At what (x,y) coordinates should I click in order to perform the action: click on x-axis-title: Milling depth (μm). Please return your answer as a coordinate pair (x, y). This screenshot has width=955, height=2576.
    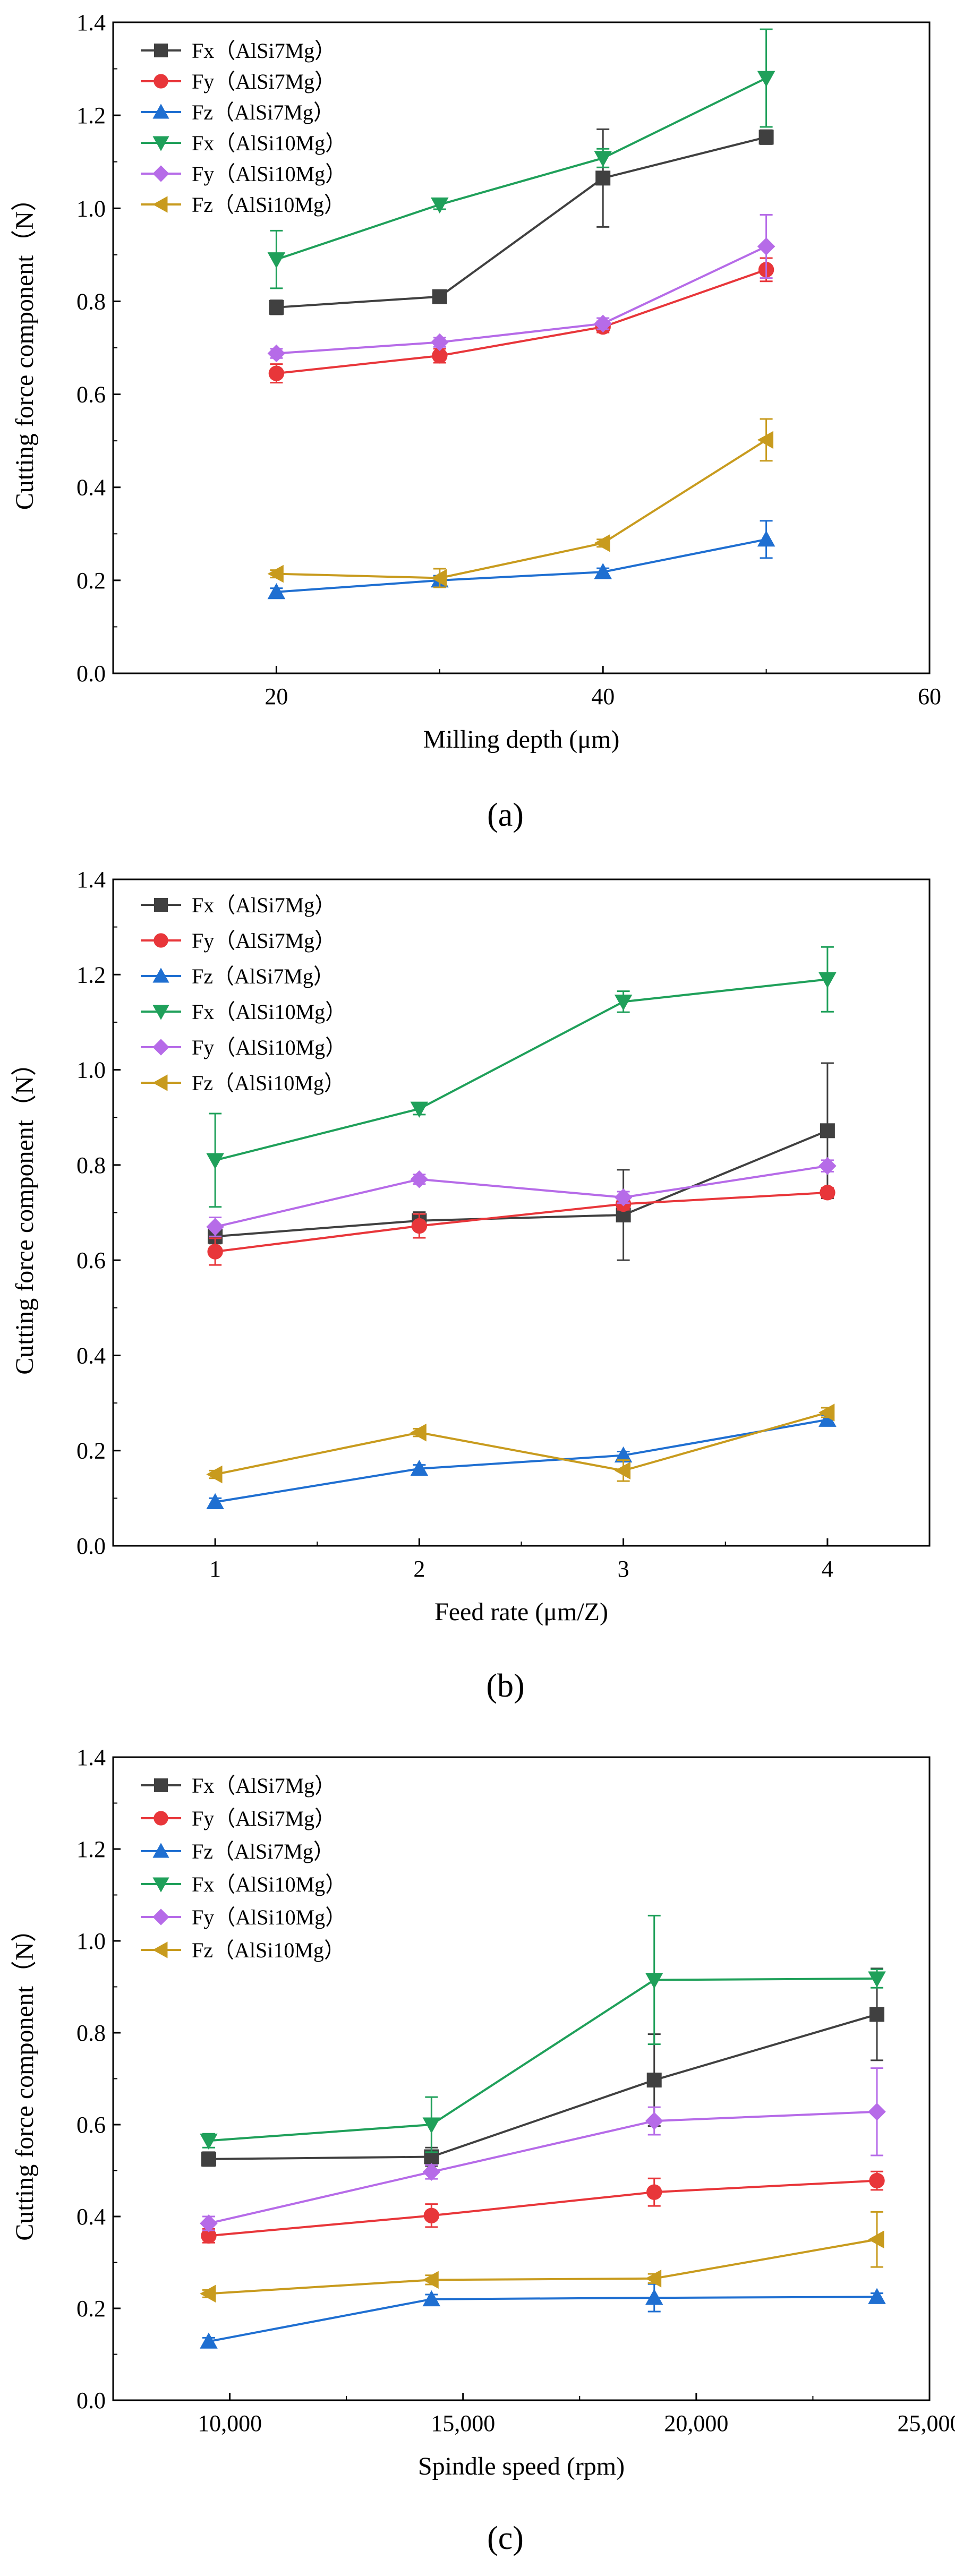
    Looking at the image, I should click on (521, 740).